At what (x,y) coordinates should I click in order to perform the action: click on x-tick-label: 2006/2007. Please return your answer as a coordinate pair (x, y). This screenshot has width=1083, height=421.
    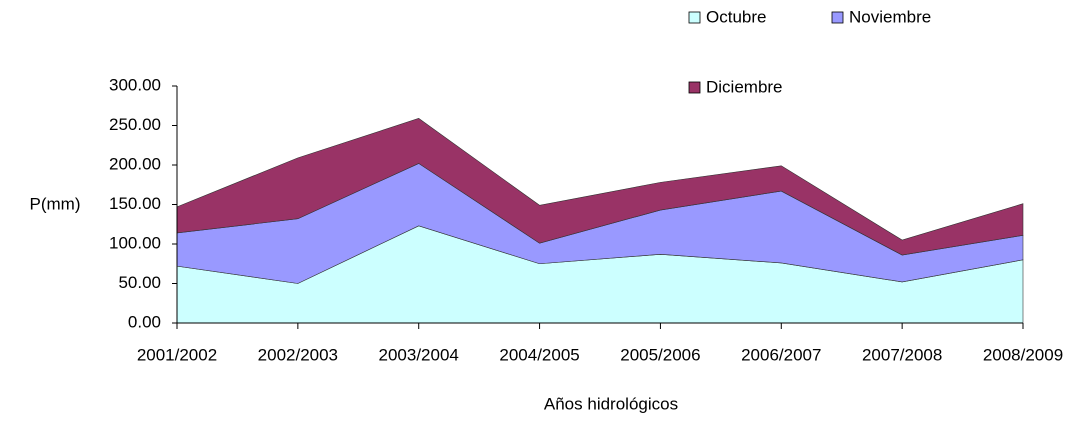
    Looking at the image, I should click on (781, 354).